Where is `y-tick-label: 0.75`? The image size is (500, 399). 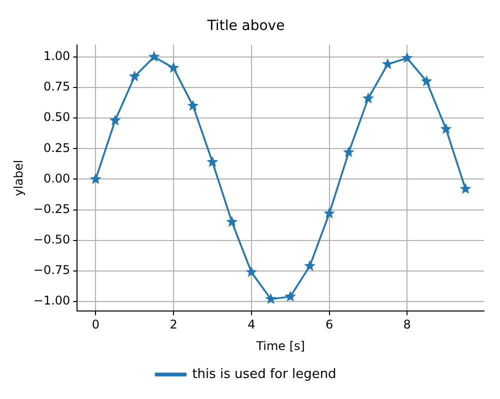
y-tick-label: 0.75 is located at coordinates (56, 87).